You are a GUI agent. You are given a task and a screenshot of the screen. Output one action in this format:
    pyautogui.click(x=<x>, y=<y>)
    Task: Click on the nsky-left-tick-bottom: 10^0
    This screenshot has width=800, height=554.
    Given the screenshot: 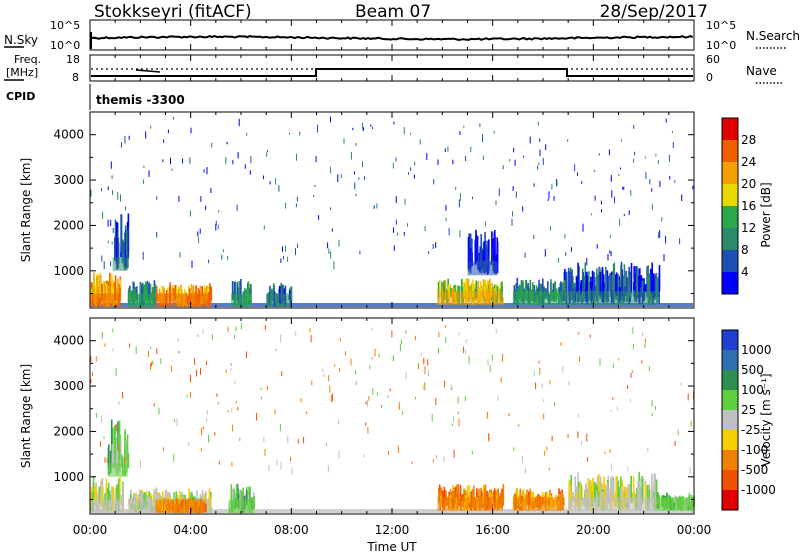 What is the action you would take?
    pyautogui.click(x=65, y=45)
    